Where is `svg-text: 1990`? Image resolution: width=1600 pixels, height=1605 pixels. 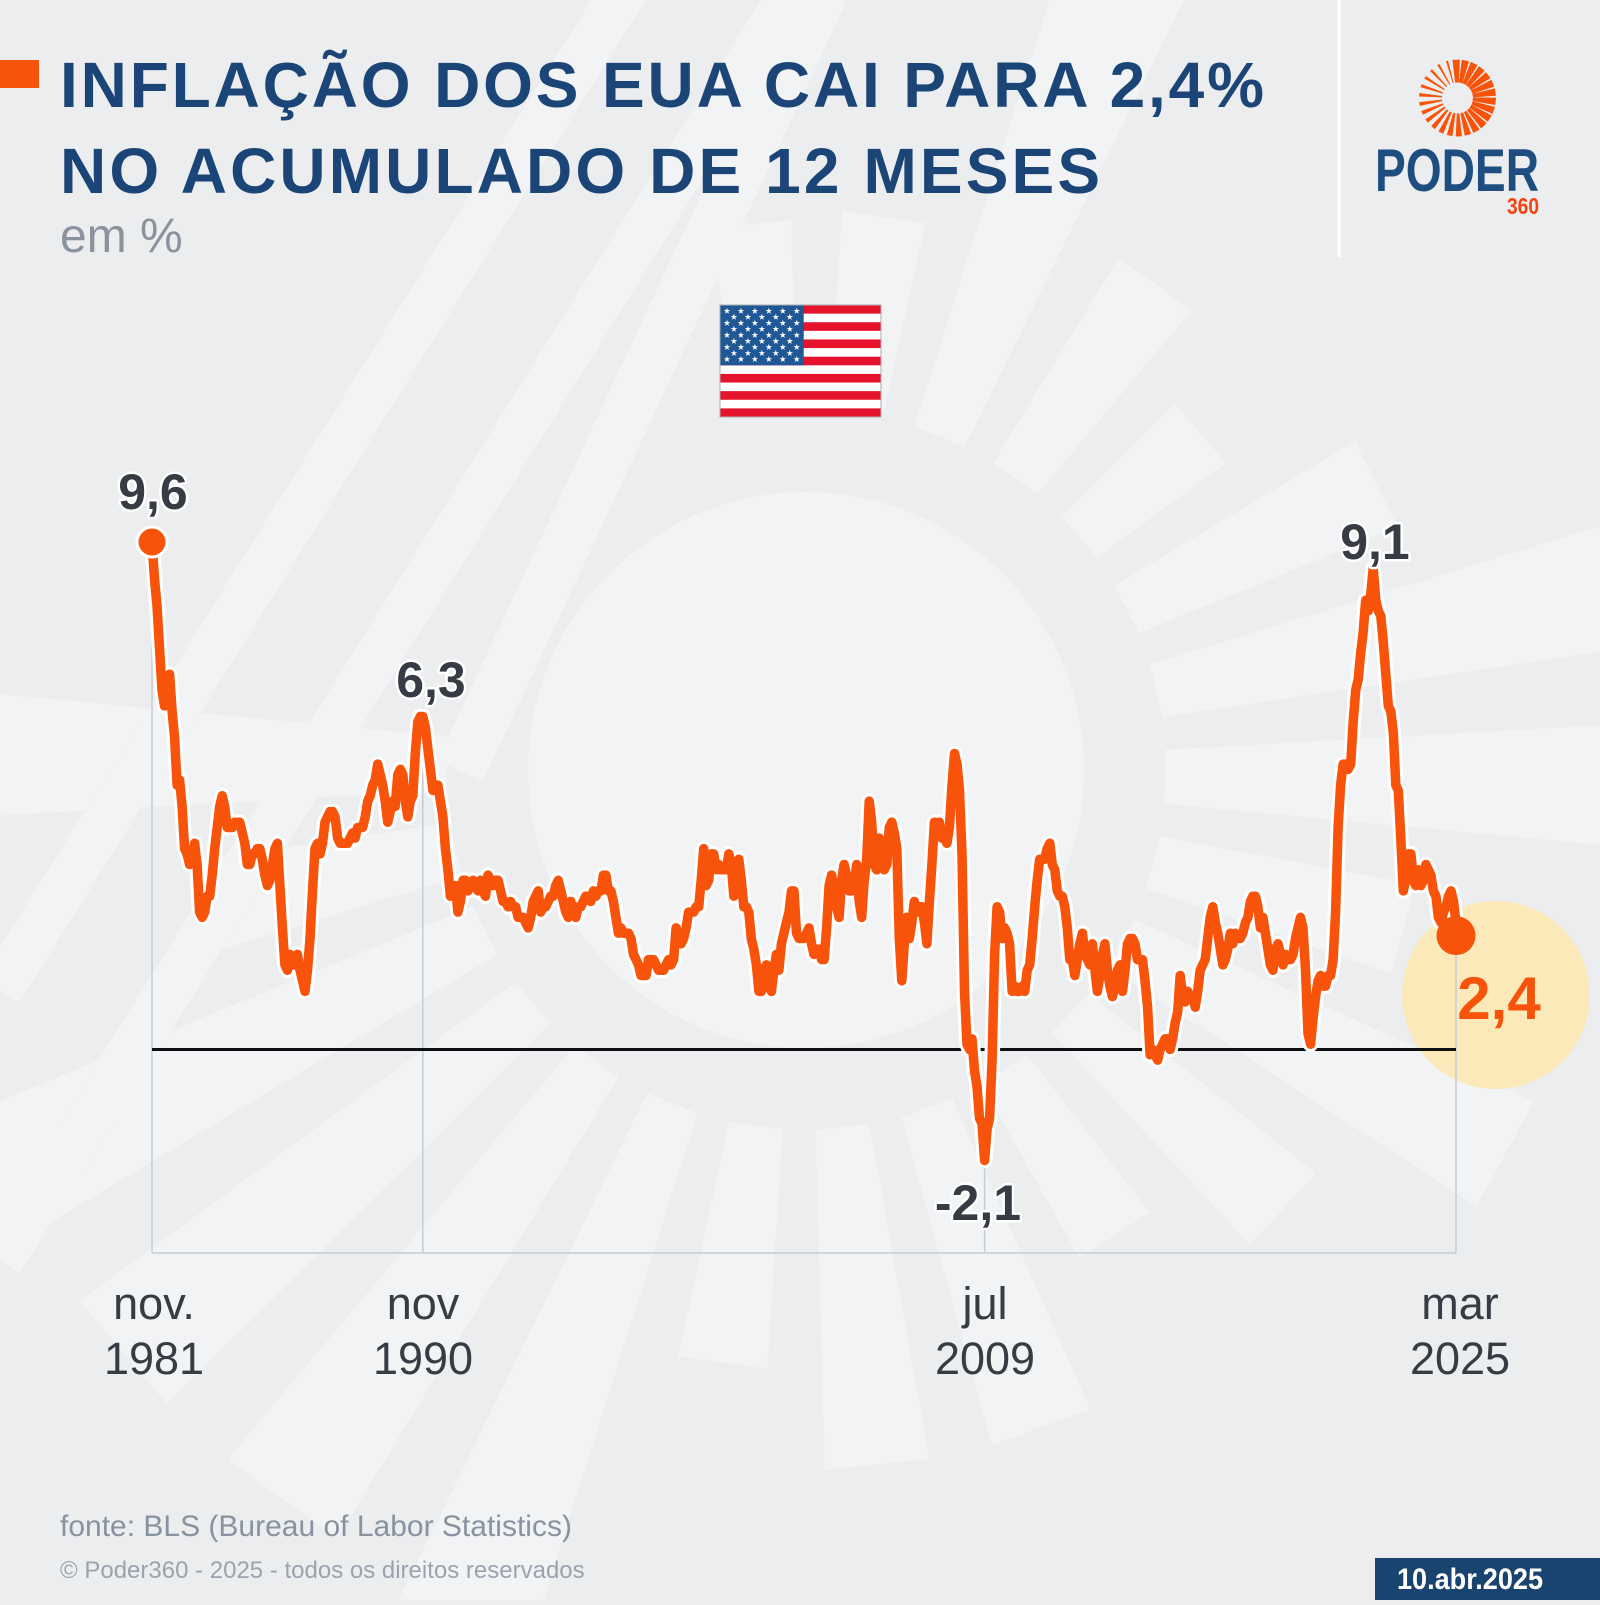
svg-text: 1990 is located at coordinates (423, 1358).